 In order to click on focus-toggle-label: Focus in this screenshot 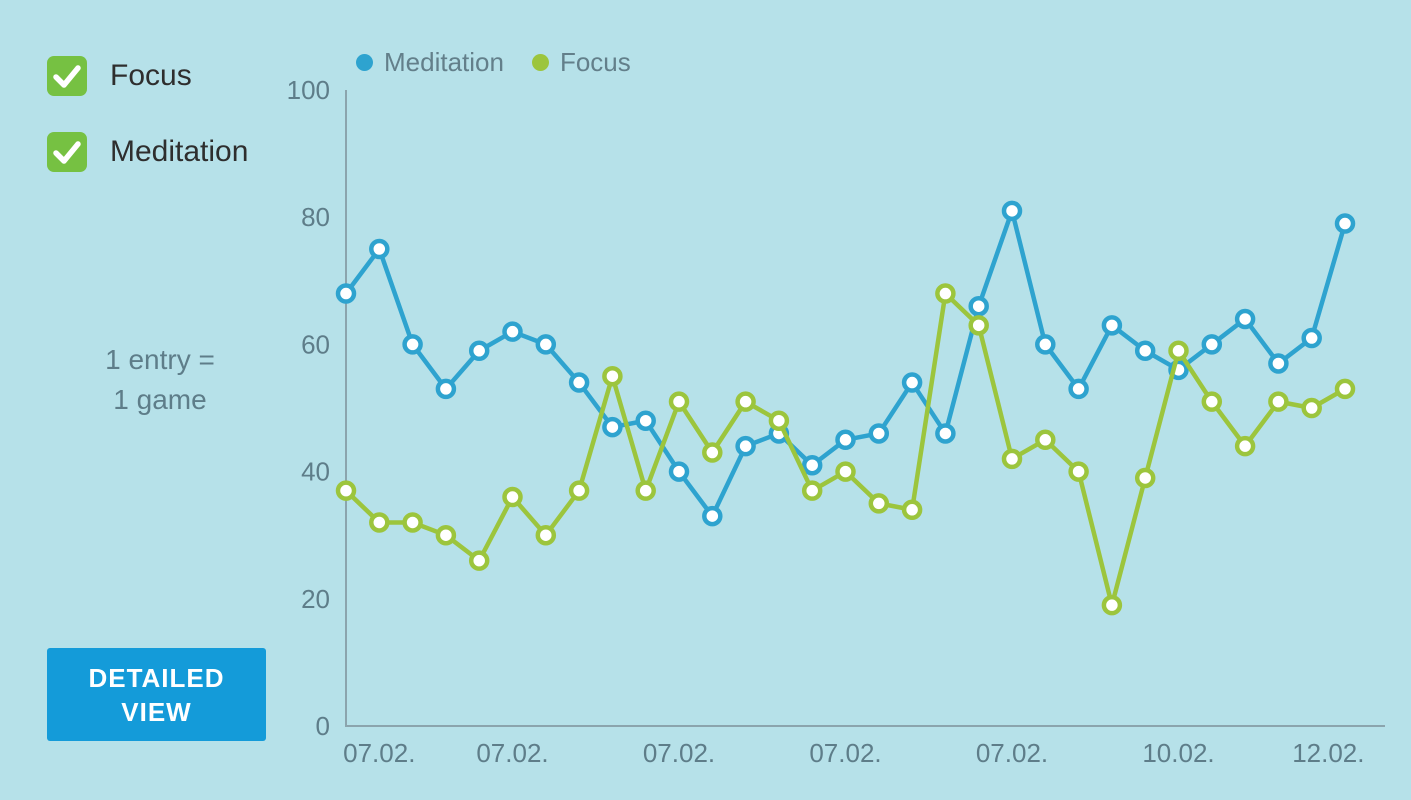, I will do `click(151, 75)`.